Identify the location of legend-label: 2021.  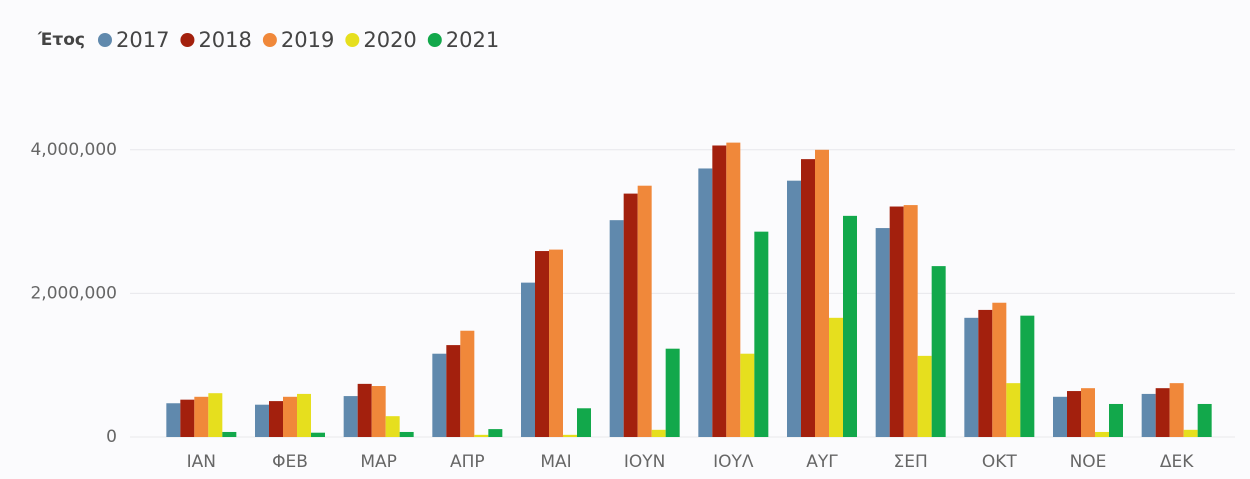
(472, 40).